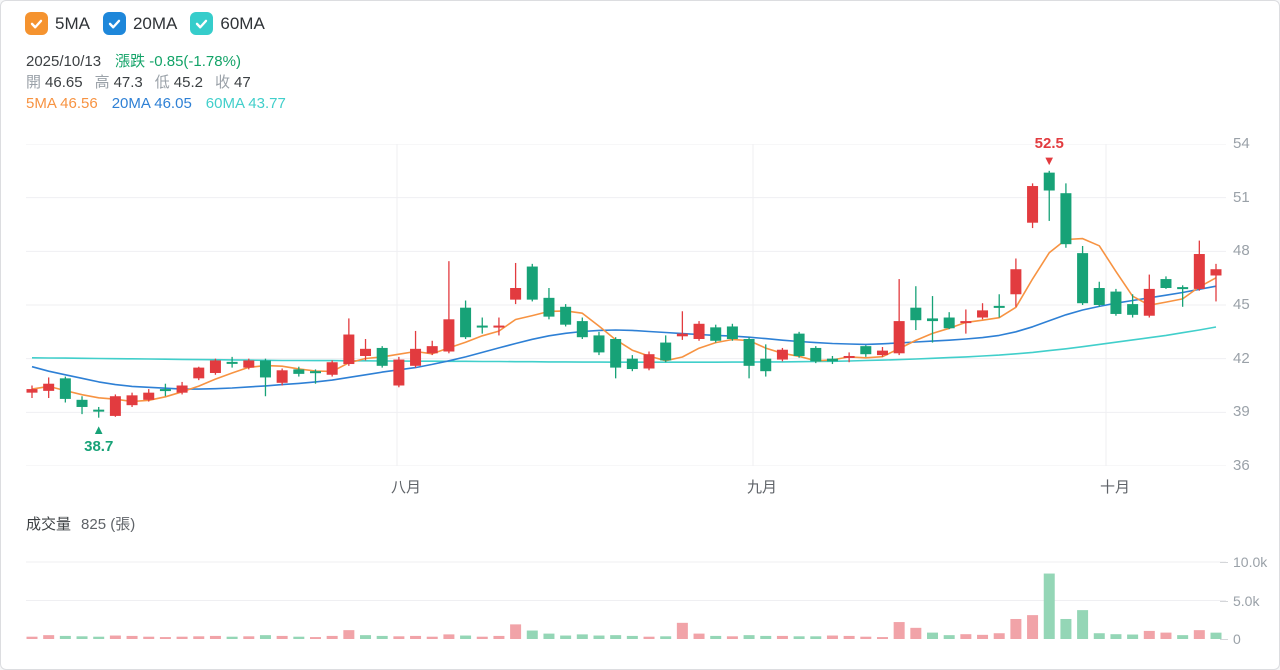 The height and width of the screenshot is (670, 1280). What do you see at coordinates (155, 23) in the screenshot?
I see `ma-toggle-label: 20MA` at bounding box center [155, 23].